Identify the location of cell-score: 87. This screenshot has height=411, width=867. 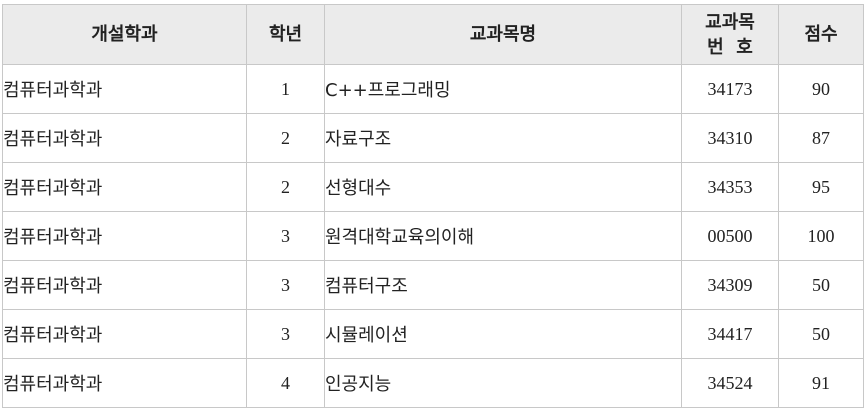
(821, 138).